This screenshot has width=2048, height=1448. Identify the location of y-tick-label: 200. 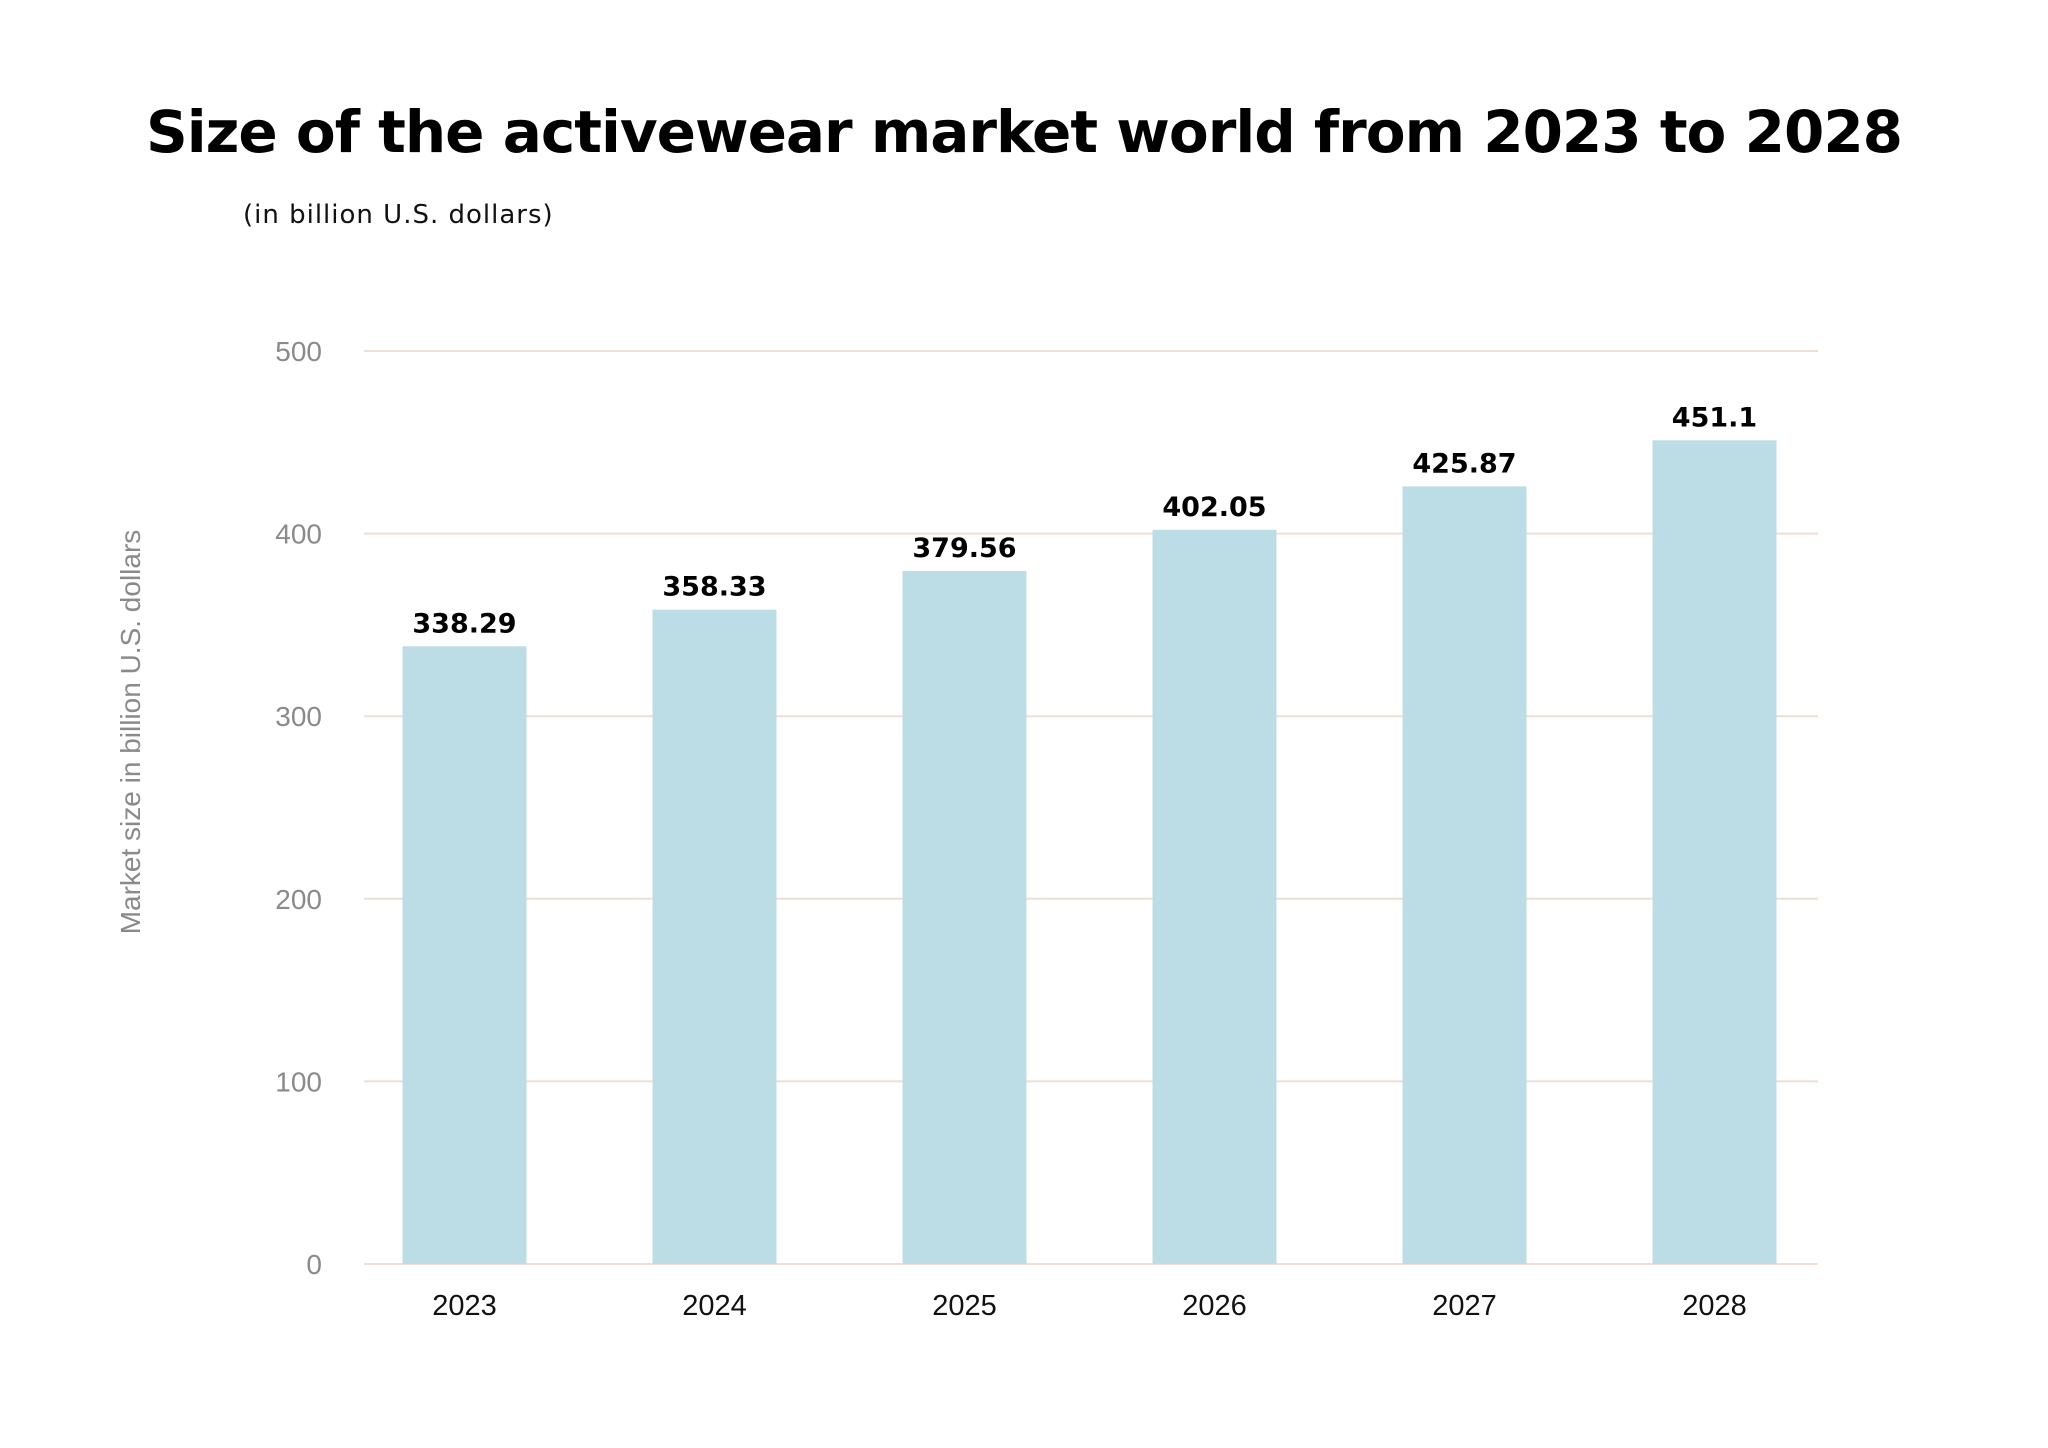
(298, 899).